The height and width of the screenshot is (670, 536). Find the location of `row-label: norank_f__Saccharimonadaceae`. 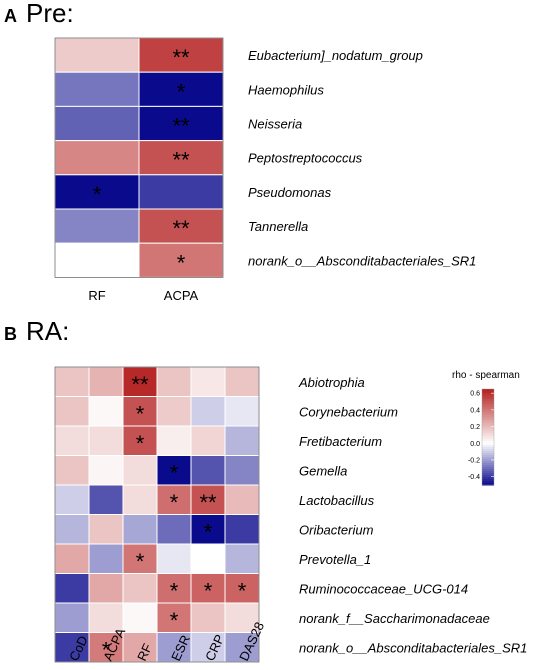

row-label: norank_f__Saccharimonadaceae is located at coordinates (394, 618).